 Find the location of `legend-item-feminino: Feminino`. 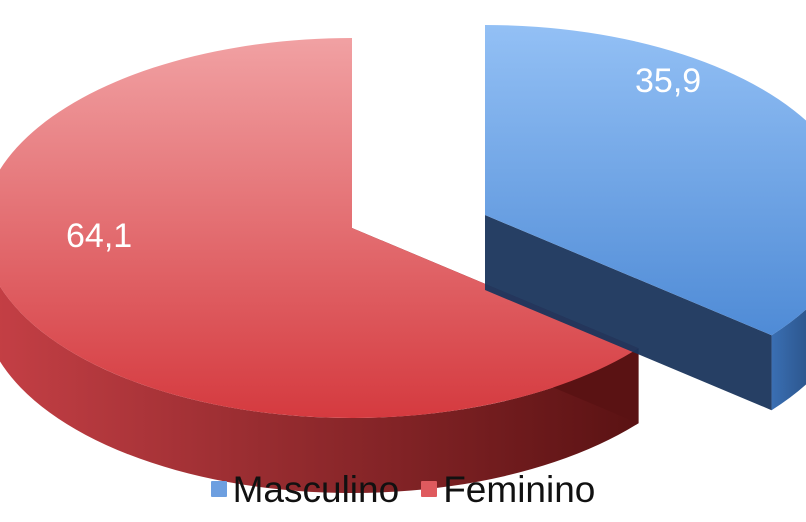

legend-item-feminino: Feminino is located at coordinates (508, 489).